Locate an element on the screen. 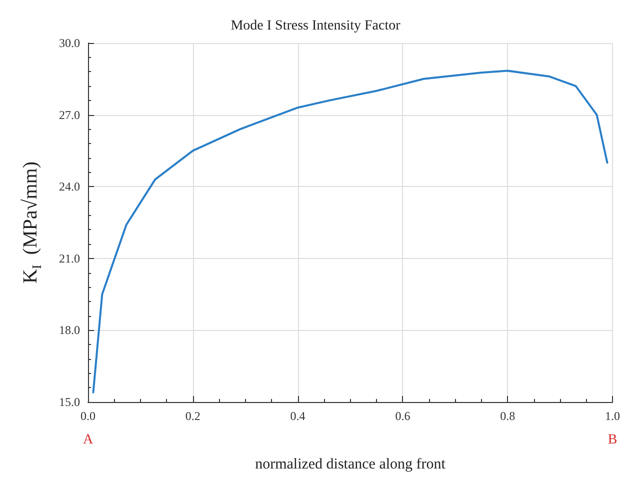  x-tick-label: 0.2 is located at coordinates (192, 416).